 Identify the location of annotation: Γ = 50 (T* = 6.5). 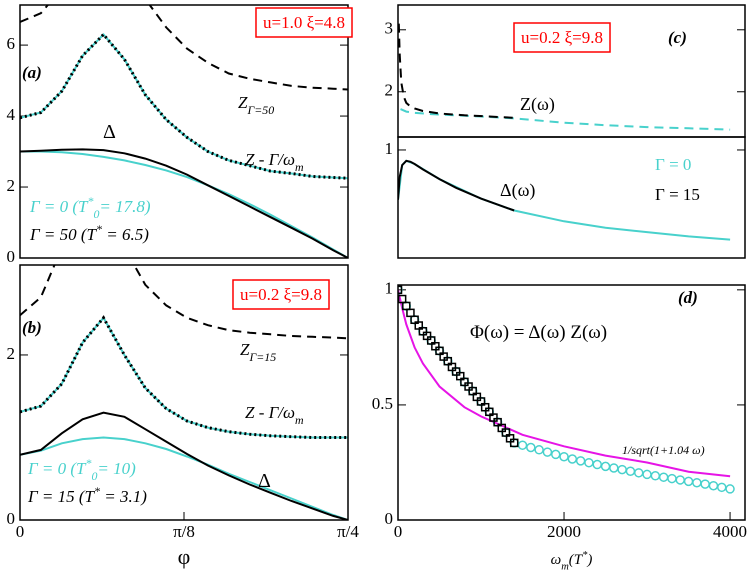
(89, 233).